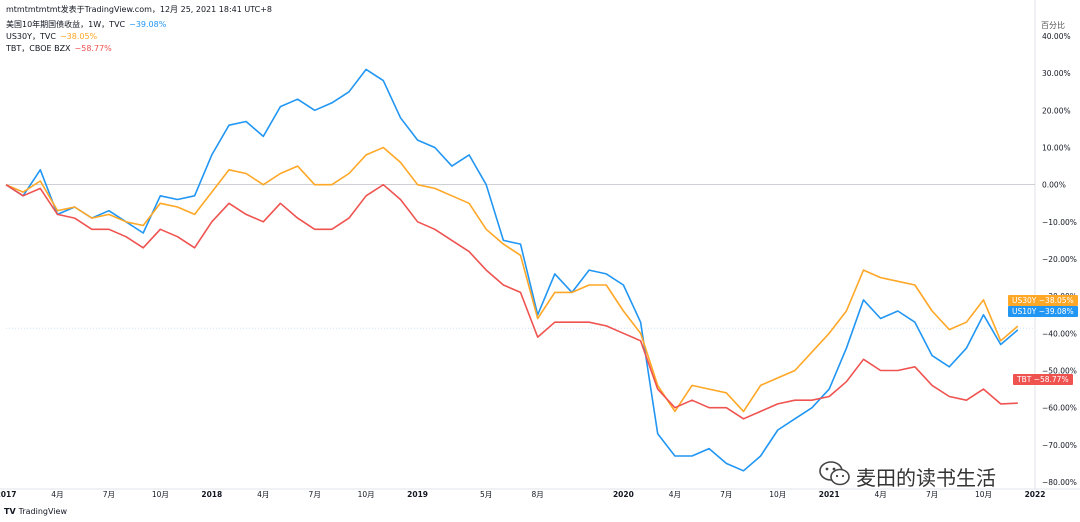 Image resolution: width=1080 pixels, height=522 pixels. Describe the element at coordinates (148, 24) in the screenshot. I see `legend-value: −39.08%` at that location.